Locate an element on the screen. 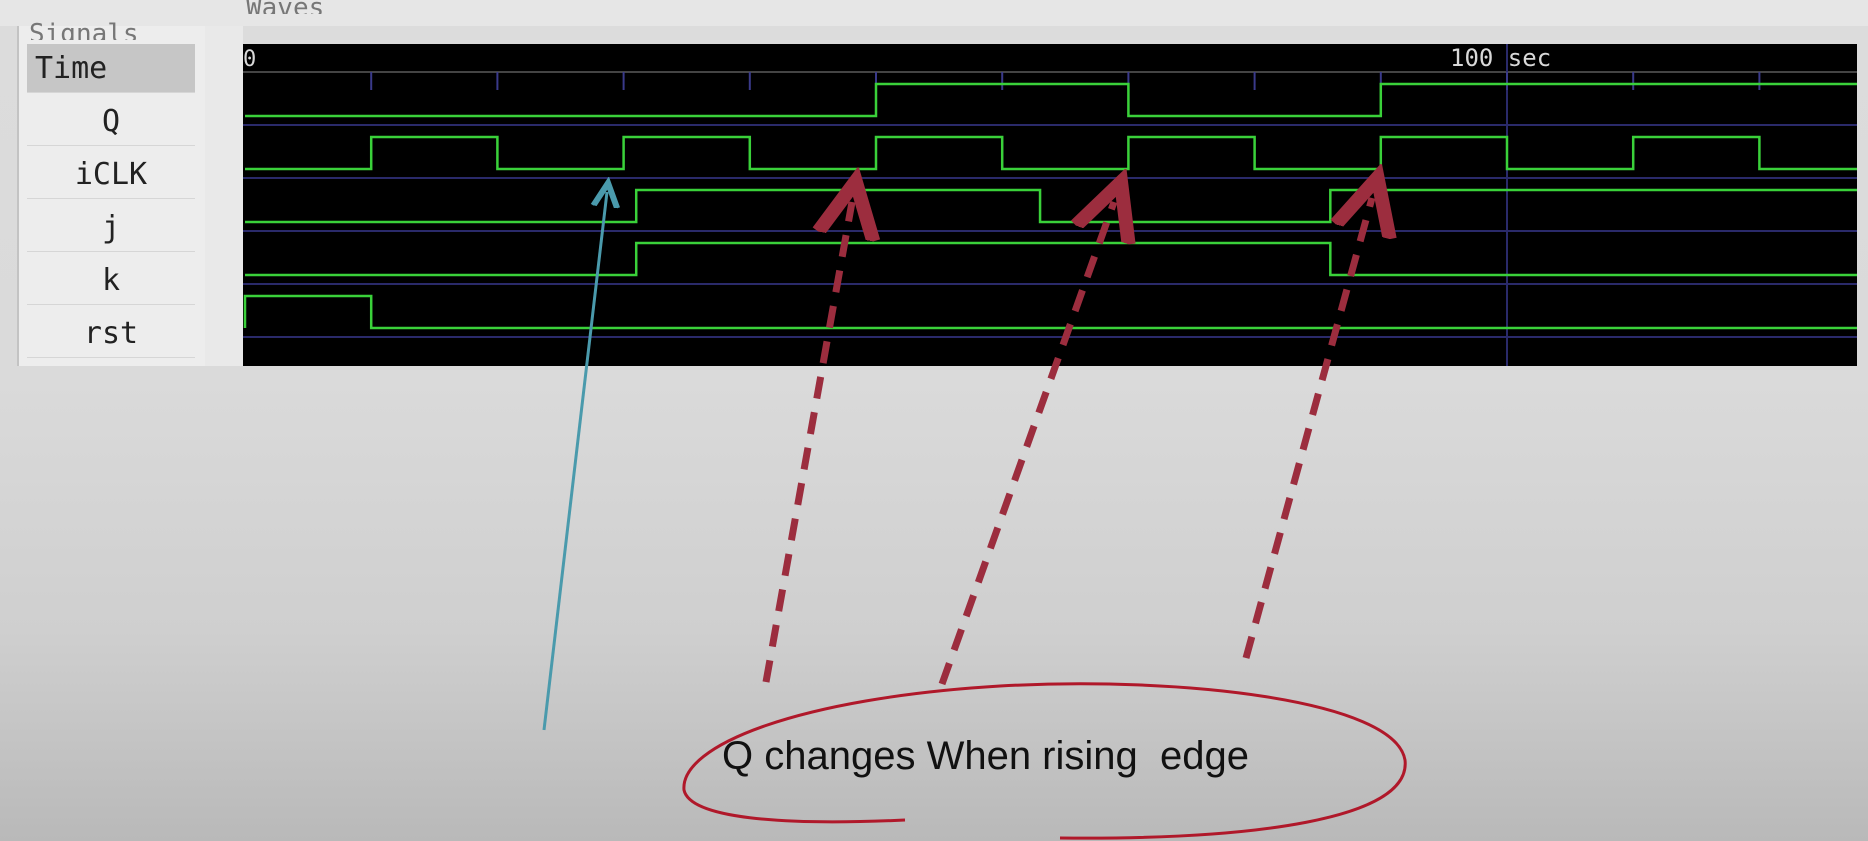 This screenshot has width=1868, height=841. waves-gutter is located at coordinates (224, 196).